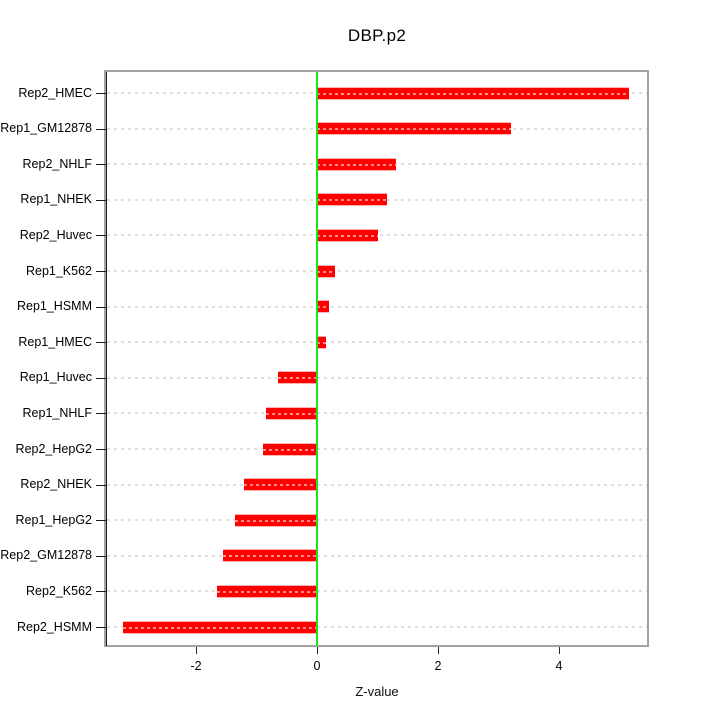 This screenshot has width=720, height=720. Describe the element at coordinates (323, 306) in the screenshot. I see `bar-rep1_hsmm` at that location.